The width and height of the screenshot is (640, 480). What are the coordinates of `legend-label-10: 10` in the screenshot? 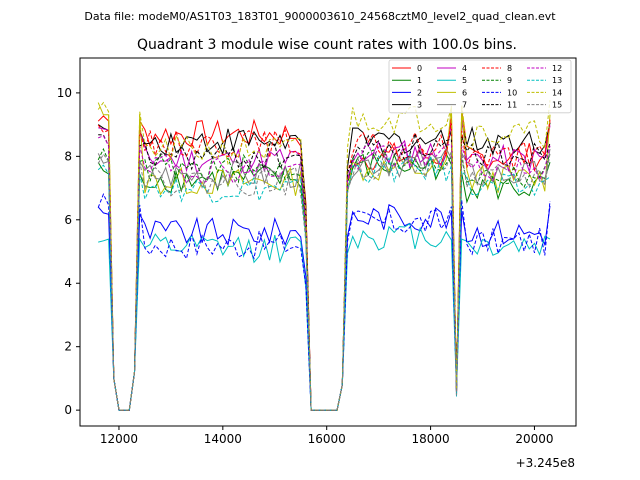 It's located at (512, 92).